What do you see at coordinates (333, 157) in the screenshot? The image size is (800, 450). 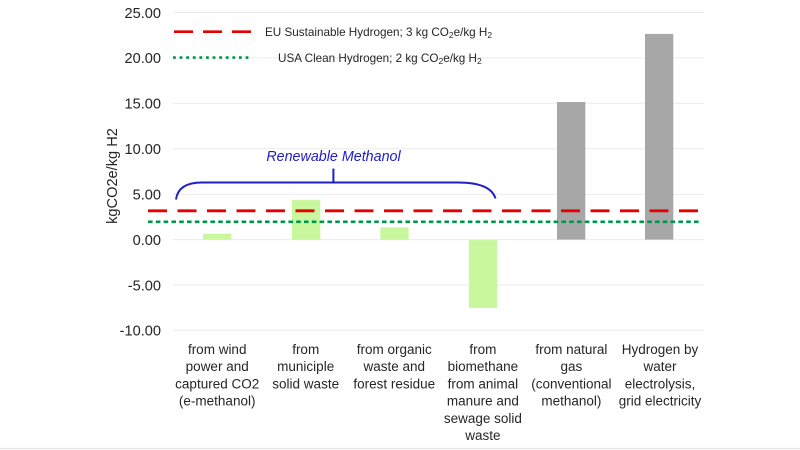 I see `svg-text: Renewable Methanol` at bounding box center [333, 157].